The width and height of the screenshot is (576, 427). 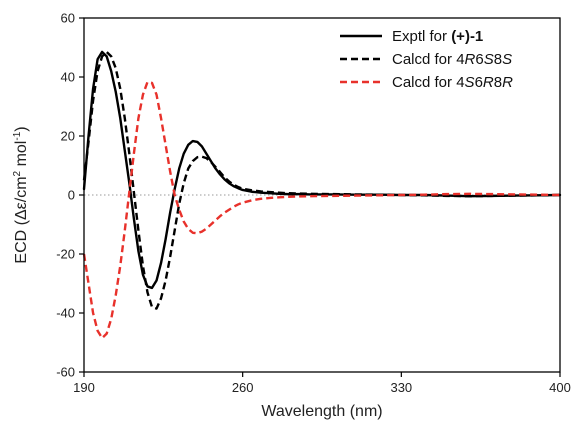 What do you see at coordinates (243, 387) in the screenshot?
I see `x-tick-label: 260` at bounding box center [243, 387].